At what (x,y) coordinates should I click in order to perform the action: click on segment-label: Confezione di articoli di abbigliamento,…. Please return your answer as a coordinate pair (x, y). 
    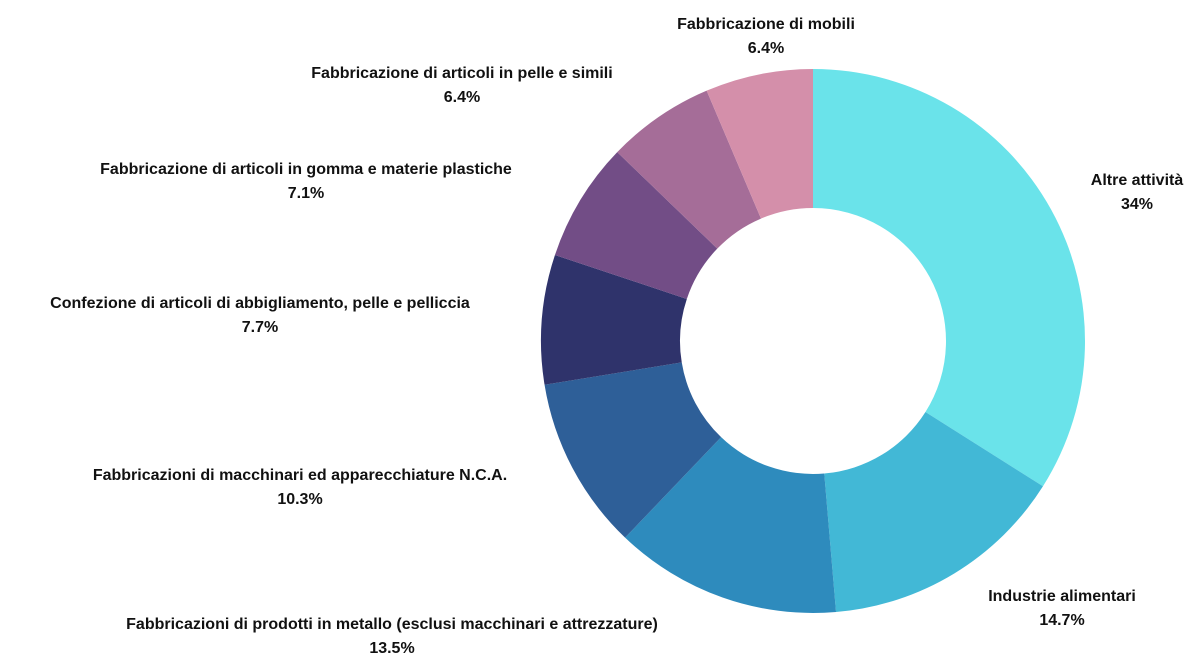
    Looking at the image, I should click on (260, 303).